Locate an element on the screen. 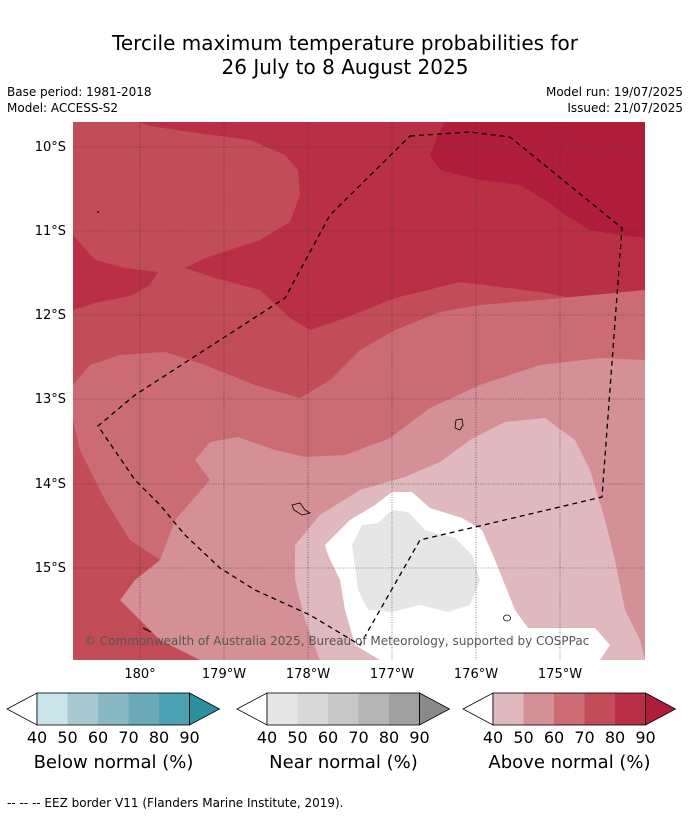  reef-west is located at coordinates (147, 630).